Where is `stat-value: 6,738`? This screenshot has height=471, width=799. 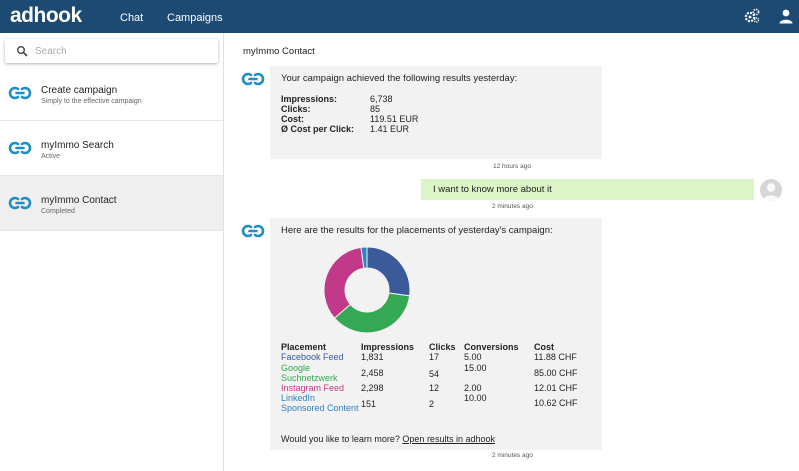
stat-value: 6,738 is located at coordinates (381, 99).